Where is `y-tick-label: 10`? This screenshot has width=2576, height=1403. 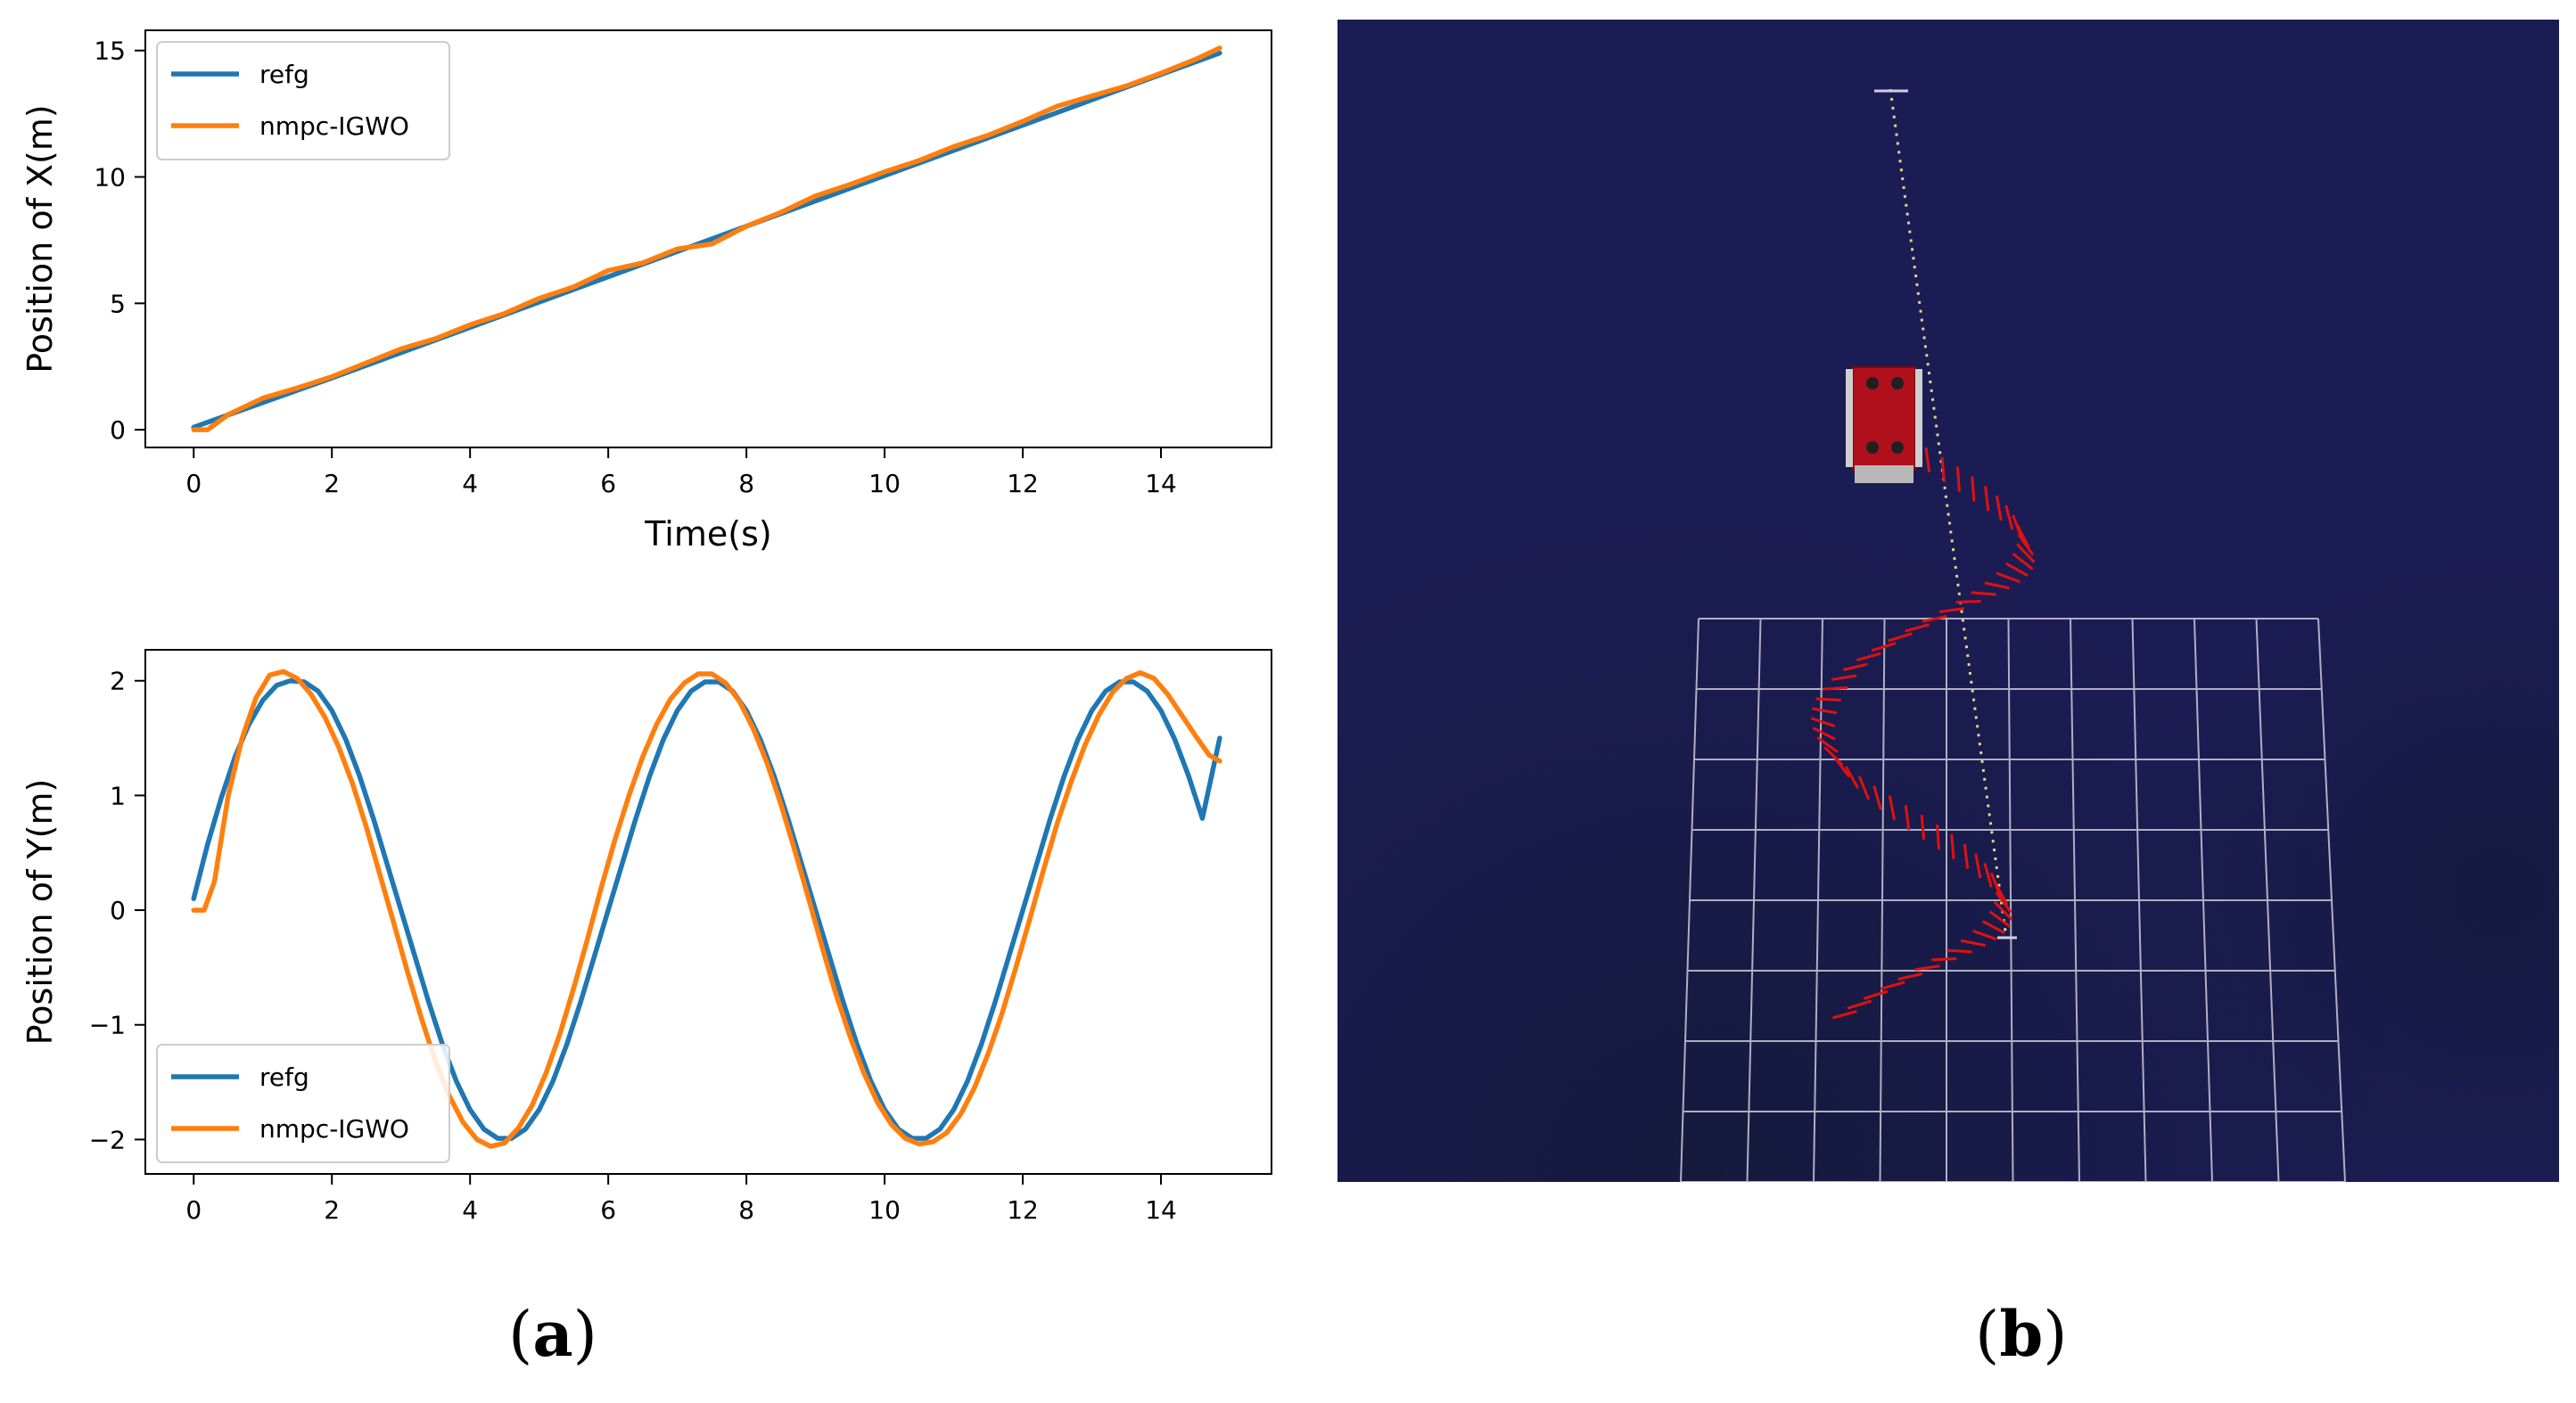
y-tick-label: 10 is located at coordinates (110, 178).